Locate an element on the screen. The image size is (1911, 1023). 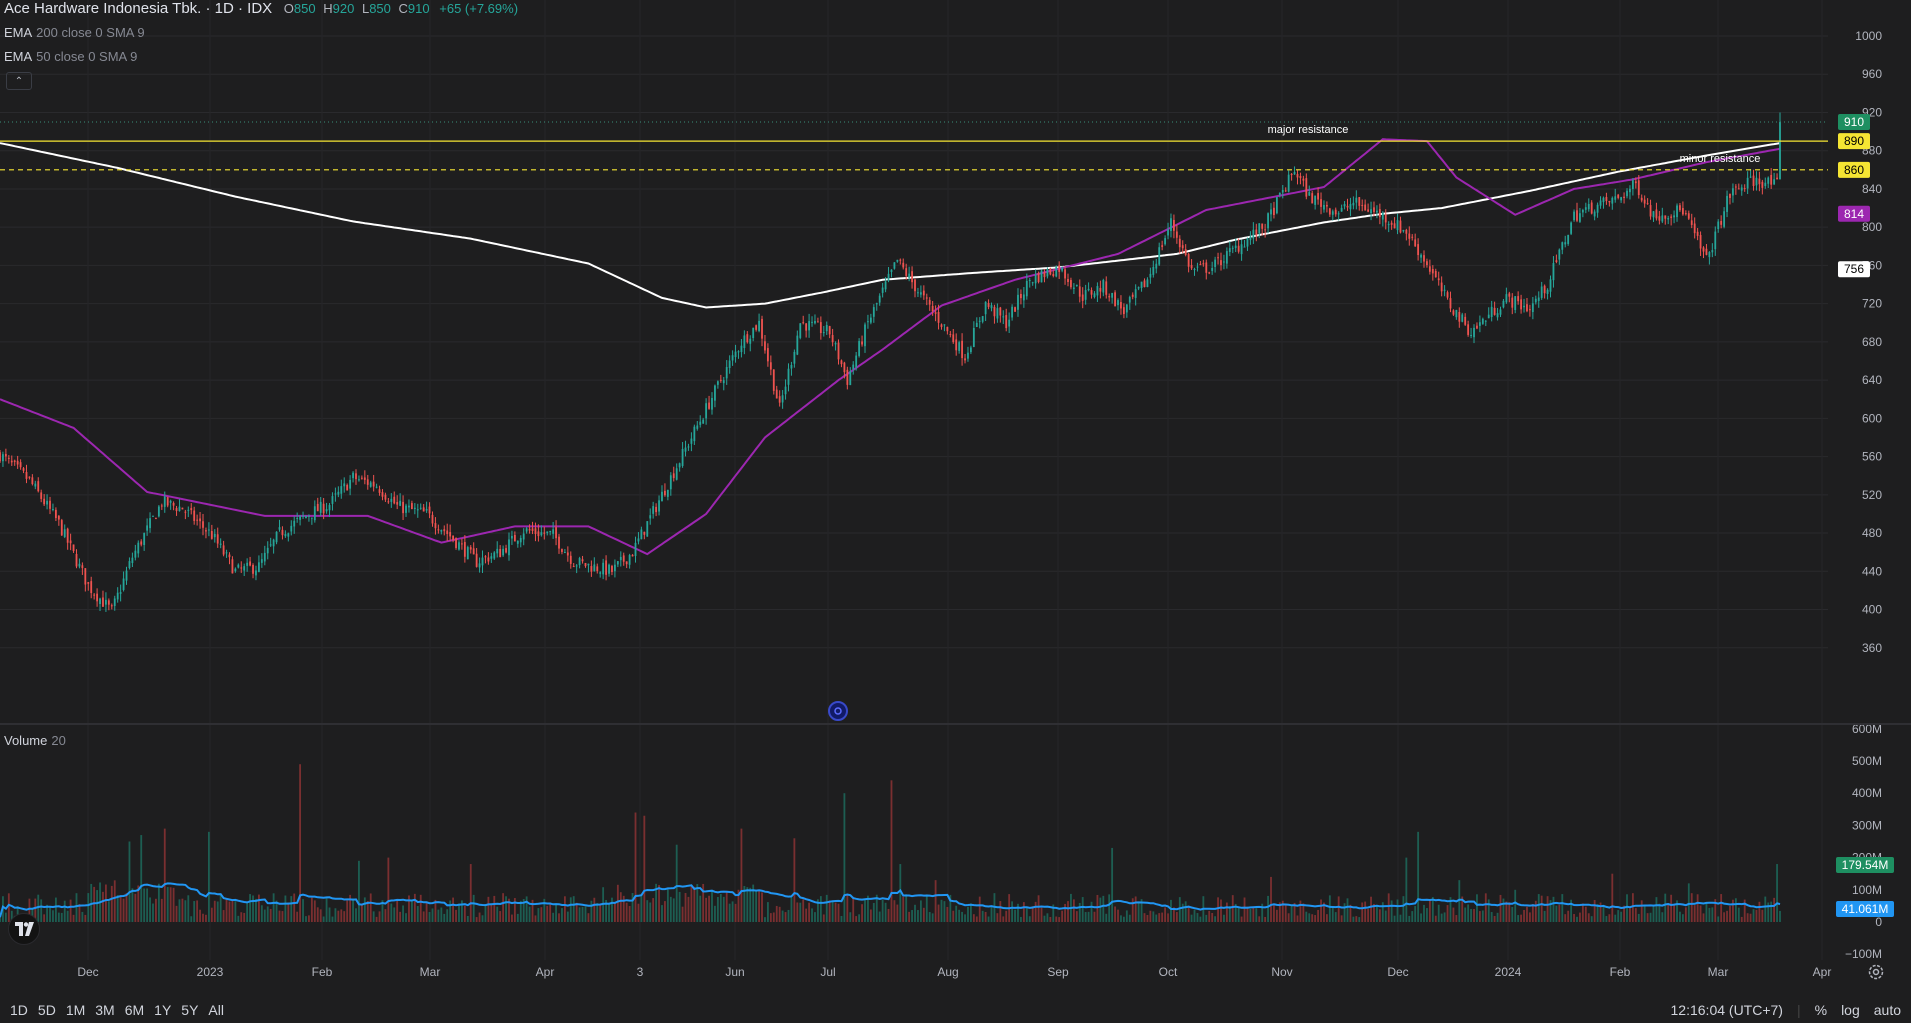
indicator-ema50-legend: EMA 50 close 0 SMA 9 is located at coordinates (70, 56).